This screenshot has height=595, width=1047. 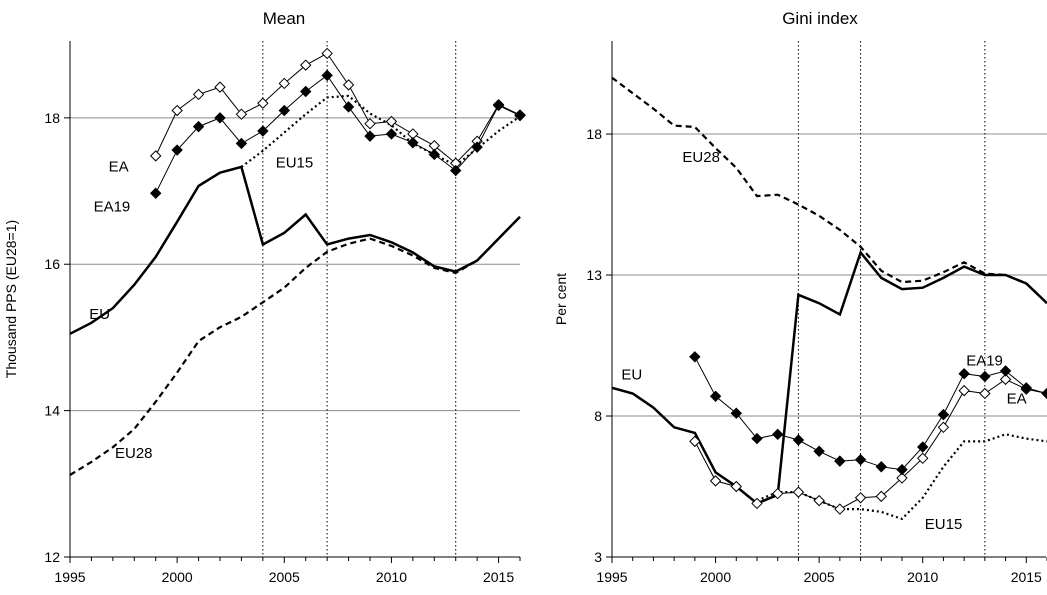 What do you see at coordinates (11, 299) in the screenshot?
I see `y-axis-label: Thousand PPS (EU28=1)` at bounding box center [11, 299].